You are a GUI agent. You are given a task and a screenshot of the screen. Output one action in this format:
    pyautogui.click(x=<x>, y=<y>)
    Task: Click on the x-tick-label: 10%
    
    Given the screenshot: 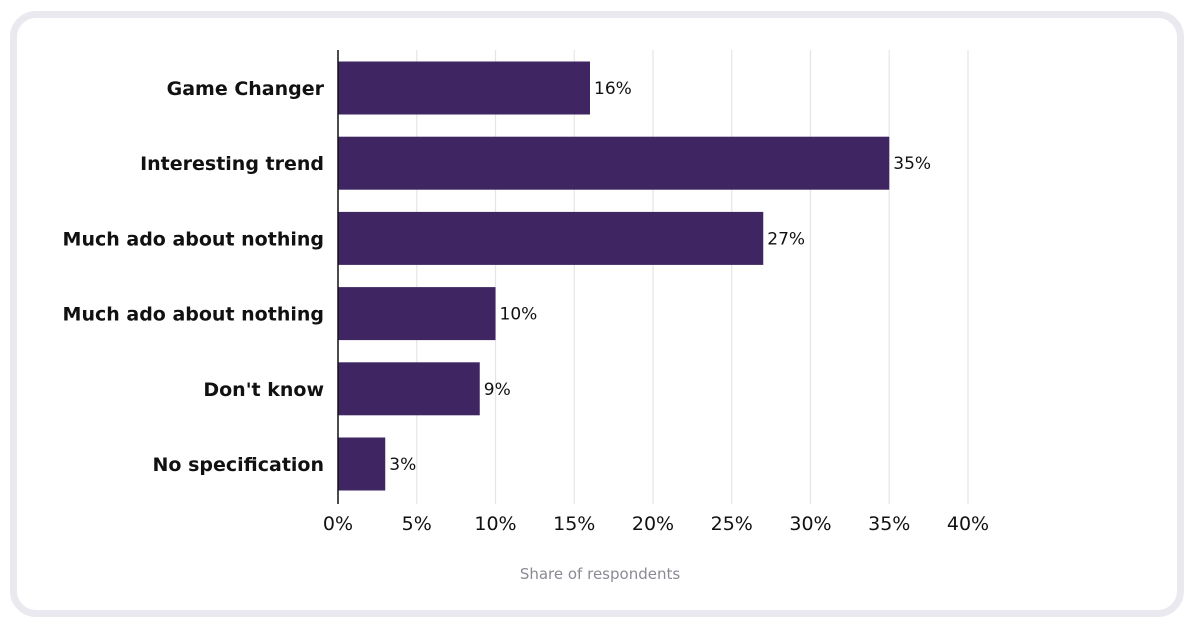 What is the action you would take?
    pyautogui.click(x=495, y=524)
    